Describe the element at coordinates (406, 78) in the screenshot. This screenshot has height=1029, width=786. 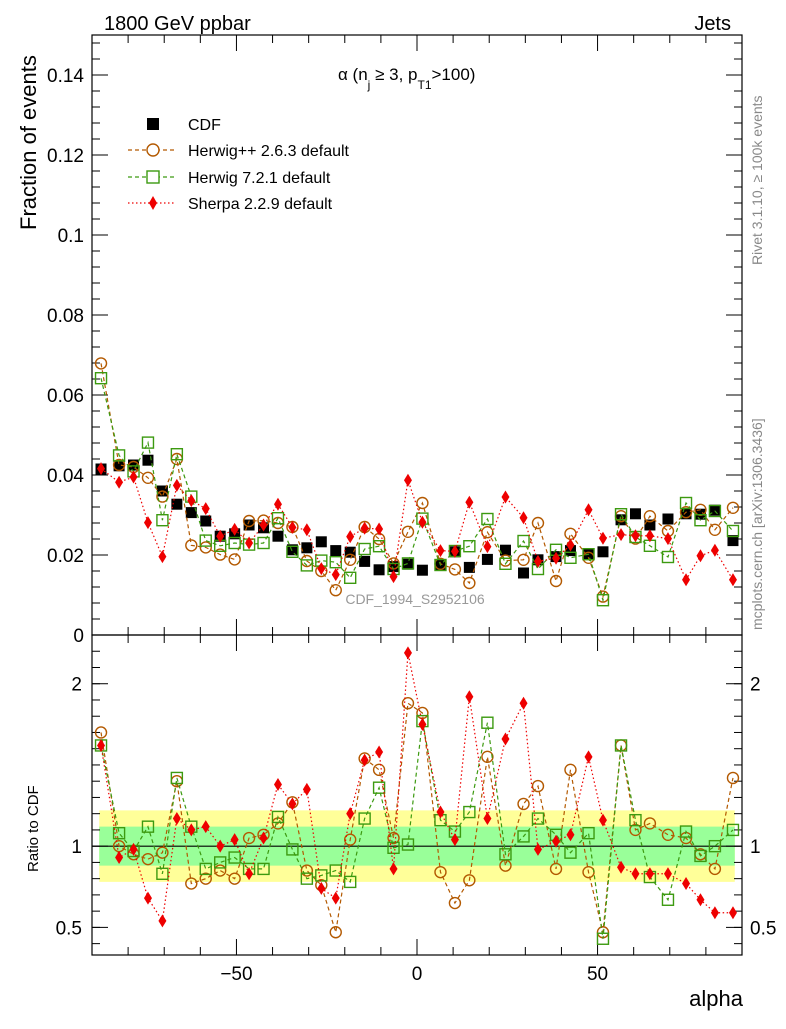
I see `plot-title: α (nj ≥ 3, pT1>100)` at that location.